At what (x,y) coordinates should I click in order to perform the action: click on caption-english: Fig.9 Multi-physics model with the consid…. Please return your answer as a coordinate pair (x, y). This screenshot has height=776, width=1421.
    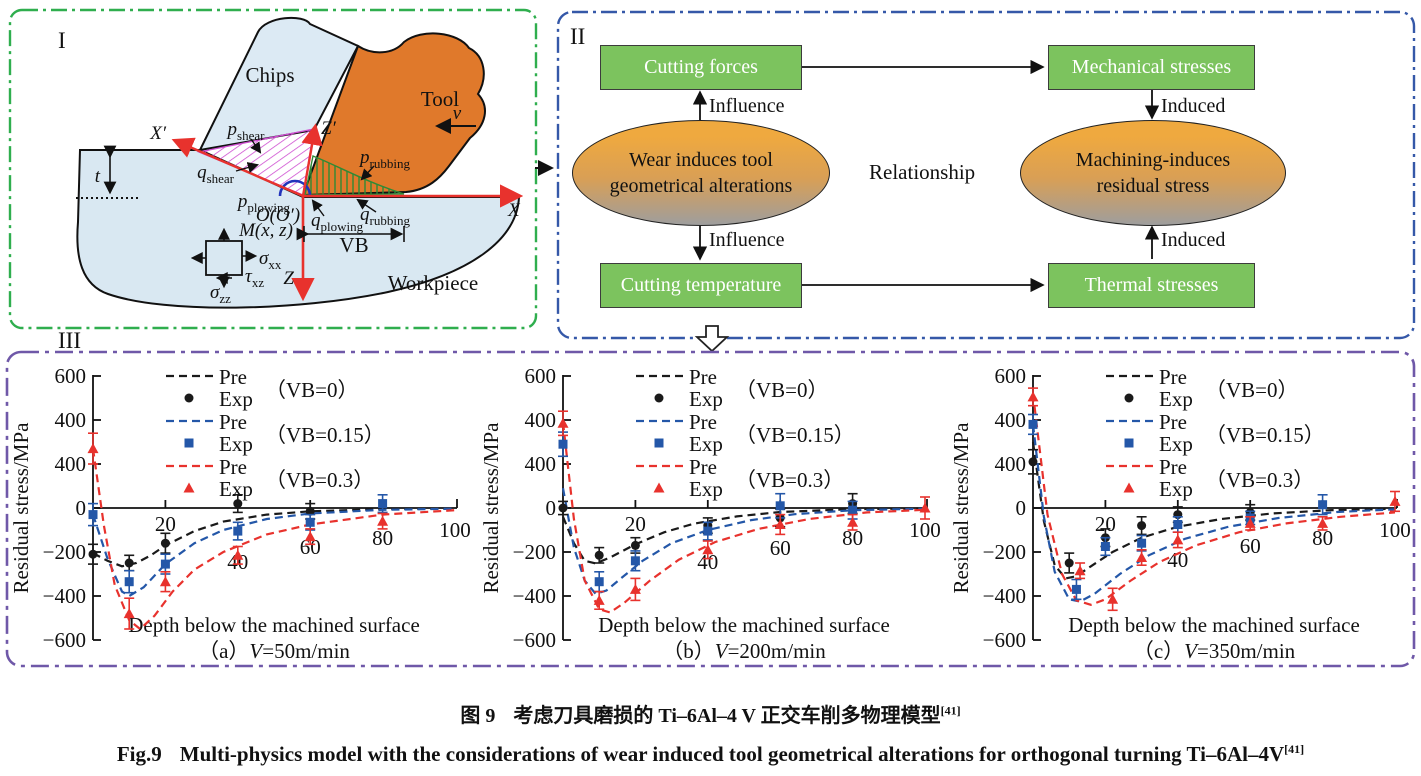
    Looking at the image, I should click on (710, 754).